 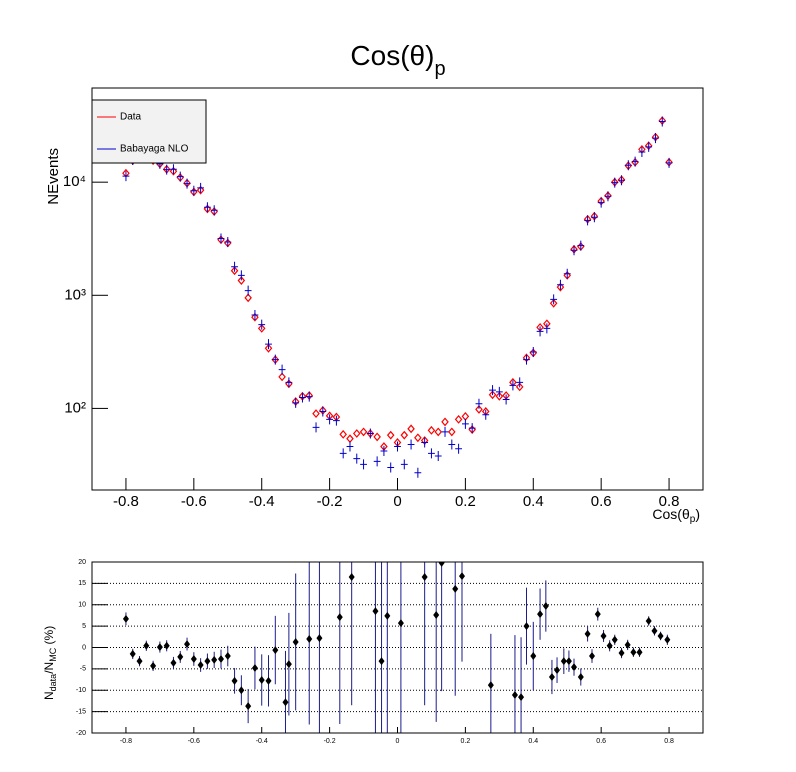 What do you see at coordinates (49, 668) in the screenshot?
I see `ylabel-part: /N` at bounding box center [49, 668].